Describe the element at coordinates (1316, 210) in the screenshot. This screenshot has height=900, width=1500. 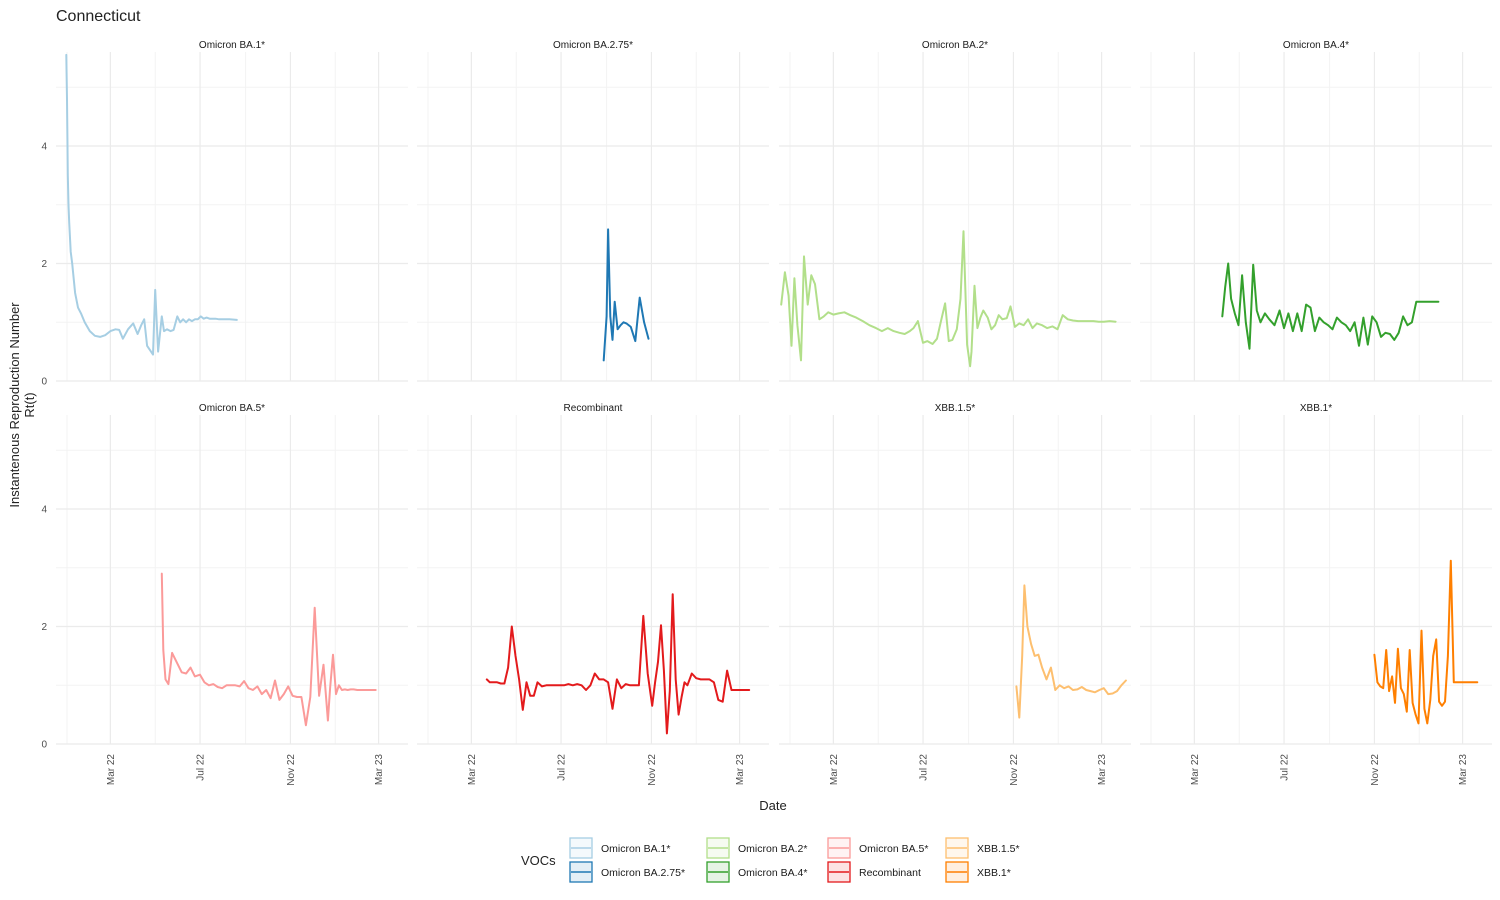
I see `facet-panel: Omicron BA.4*` at that location.